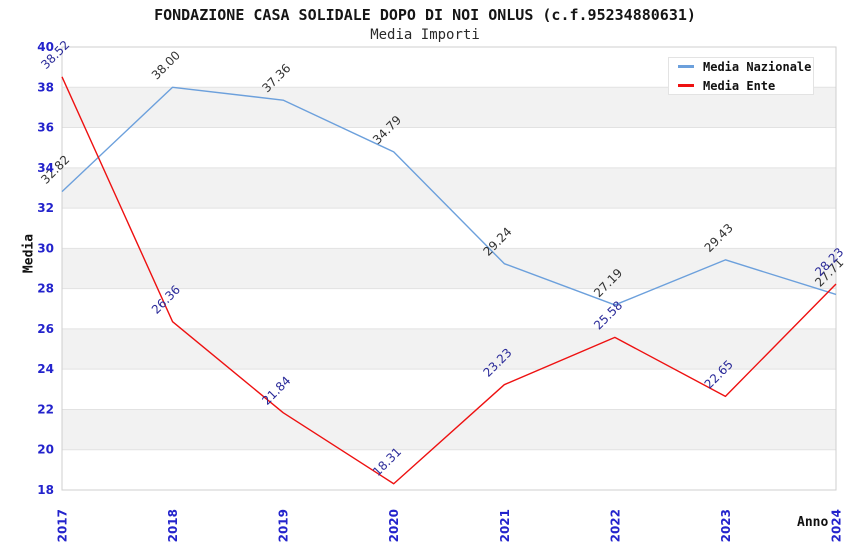  I want to click on y-tick-label: 34, so click(45, 168).